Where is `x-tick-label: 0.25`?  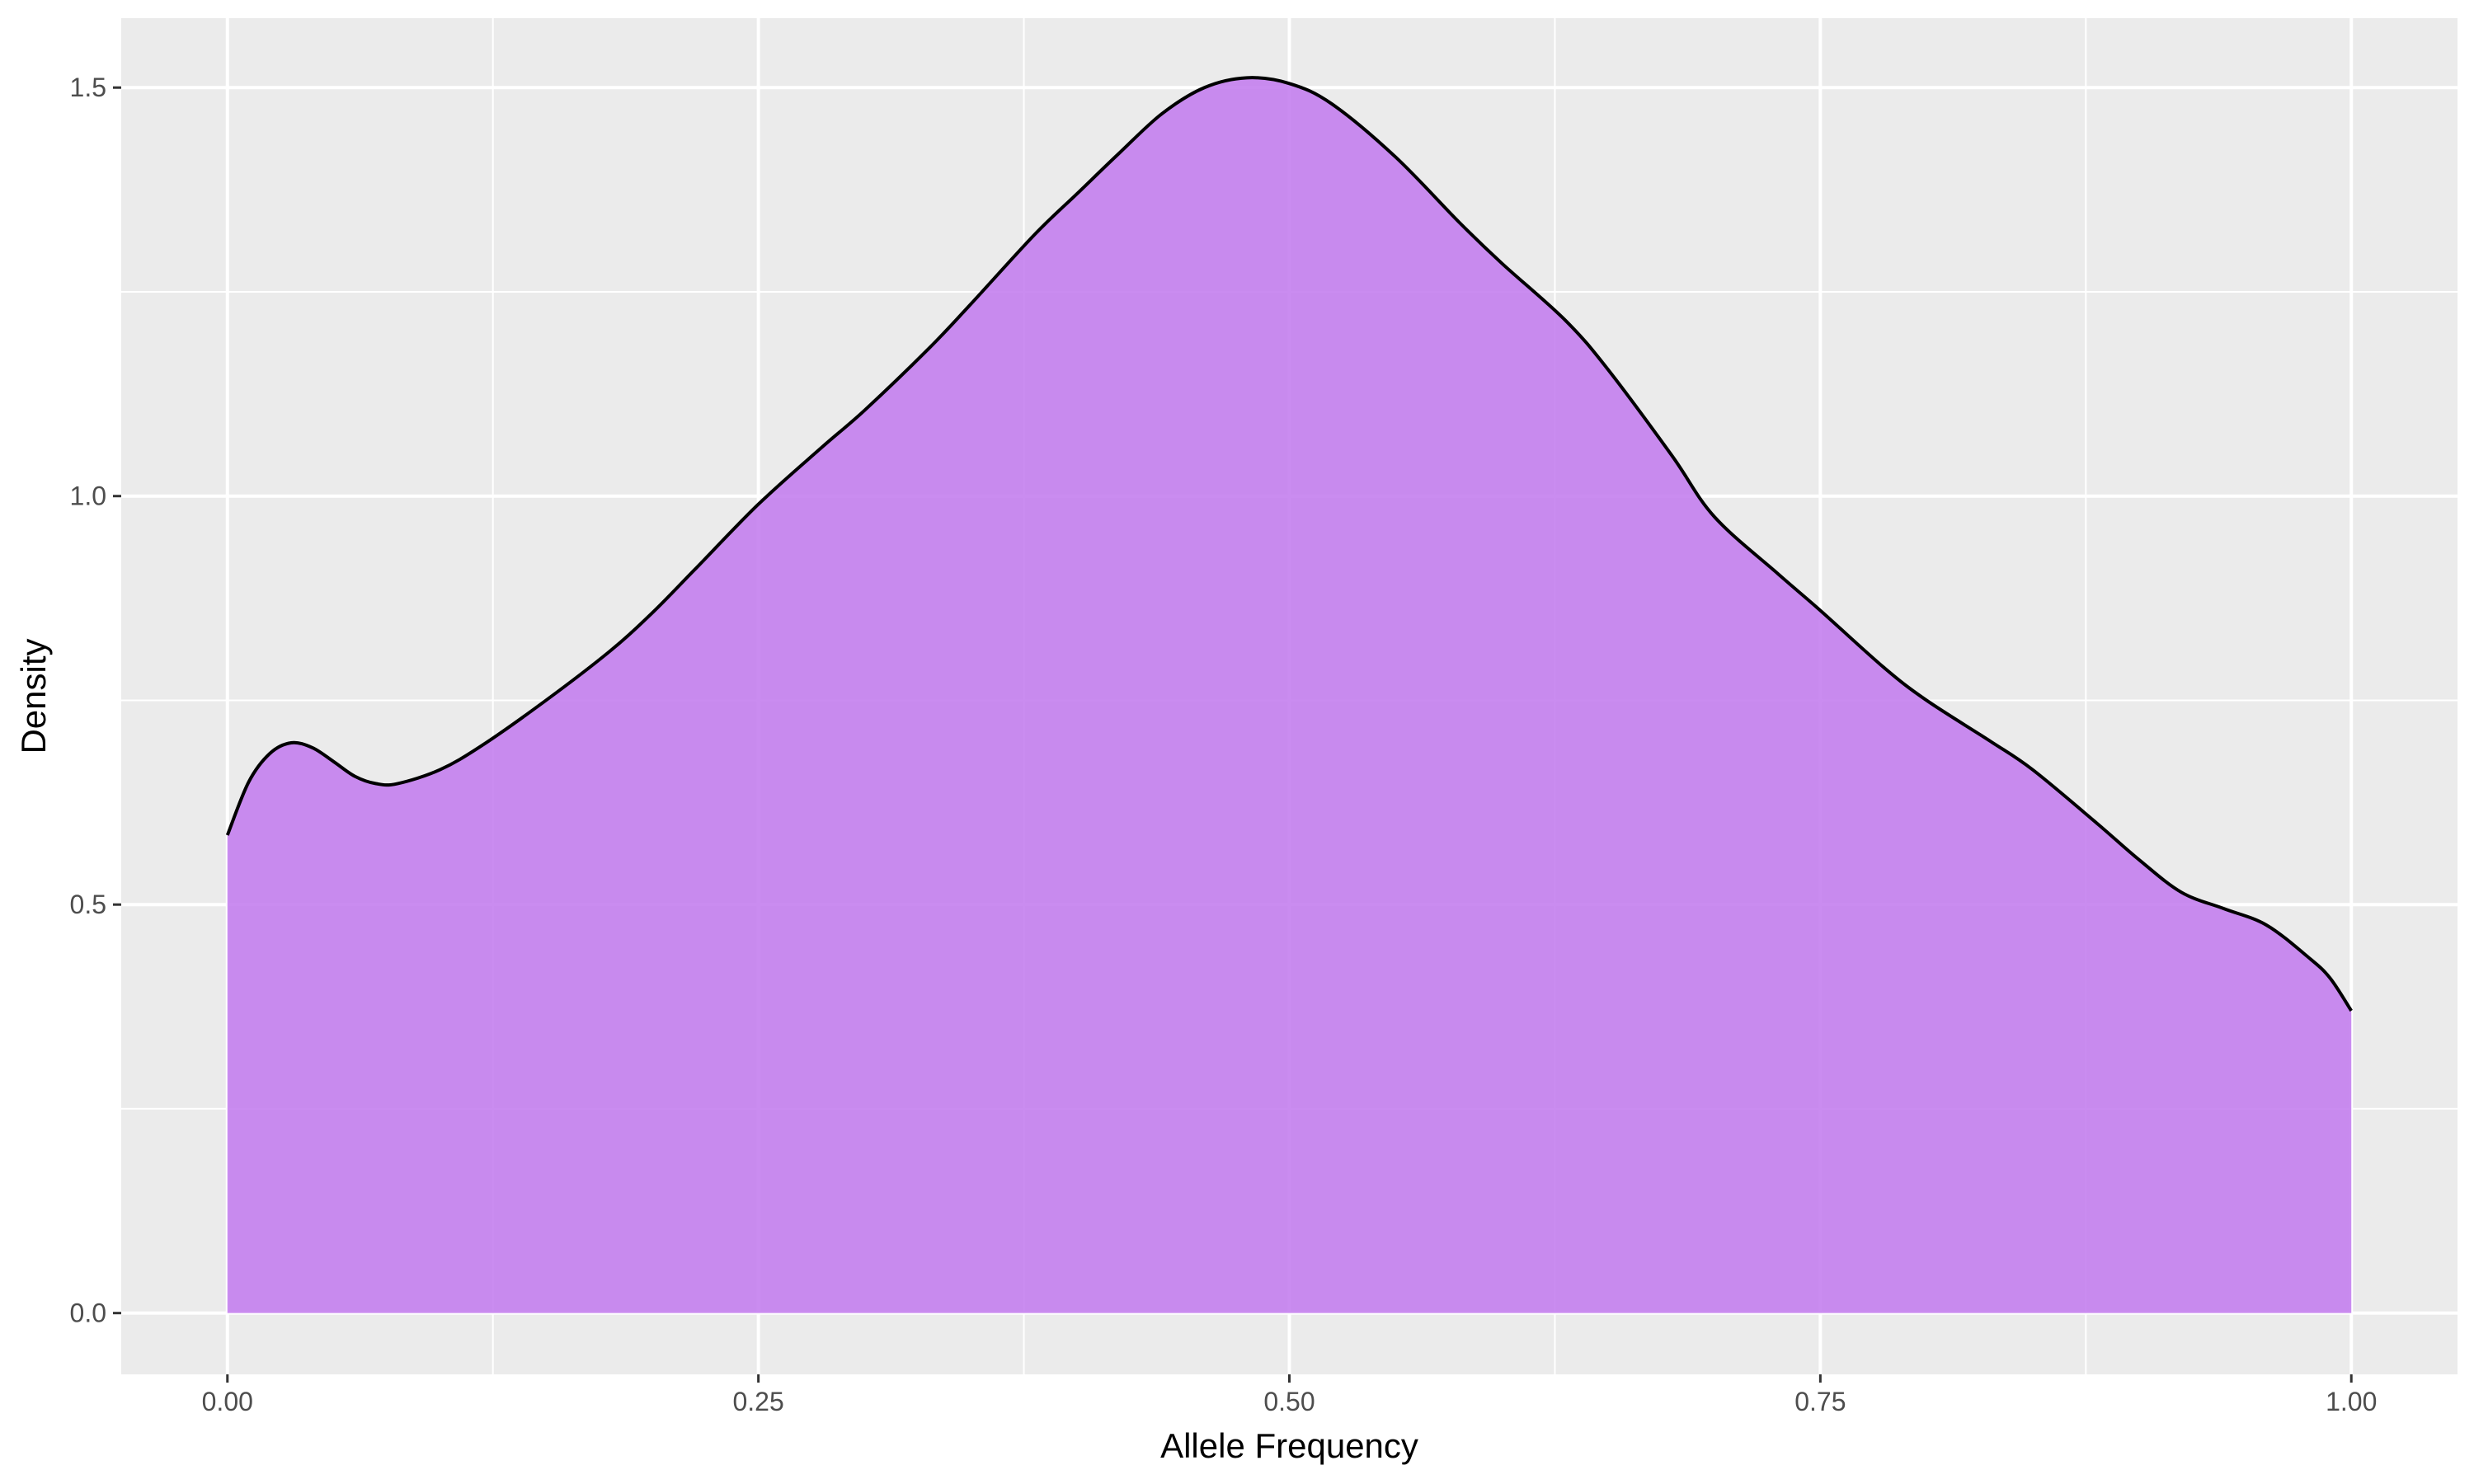 x-tick-label: 0.25 is located at coordinates (757, 1401).